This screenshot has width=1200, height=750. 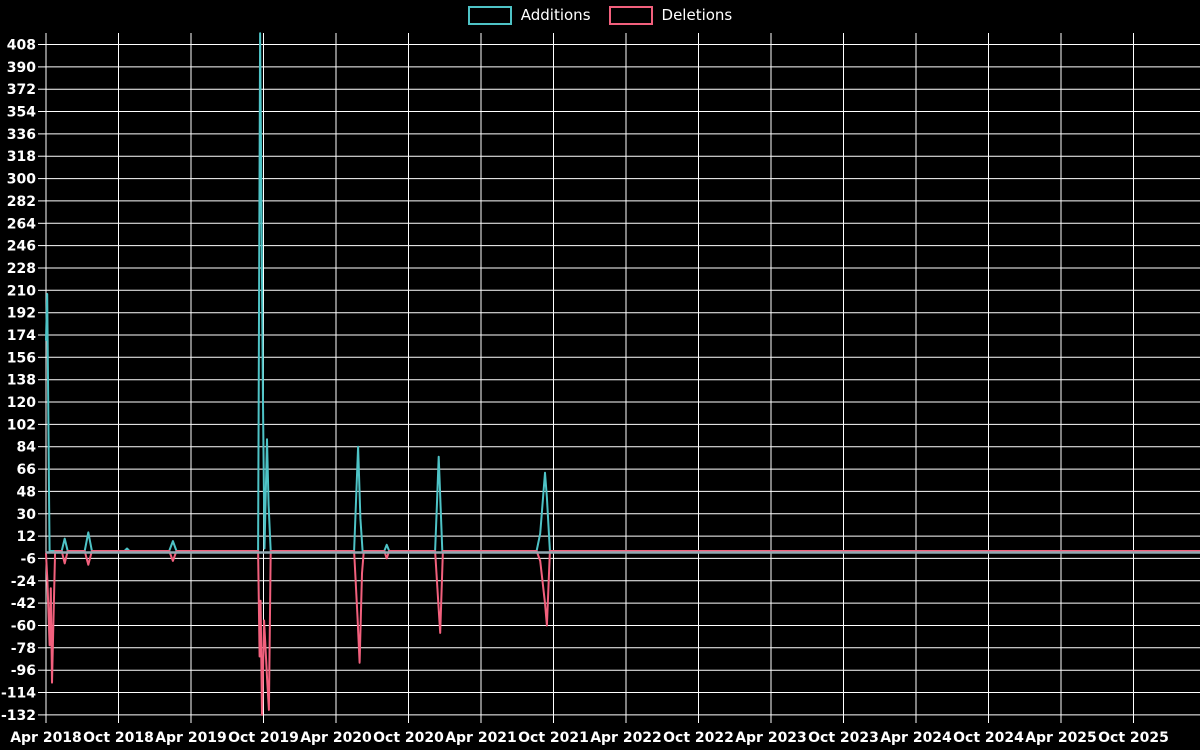 I want to click on svg-text: Oct 2025, so click(x=1133, y=738).